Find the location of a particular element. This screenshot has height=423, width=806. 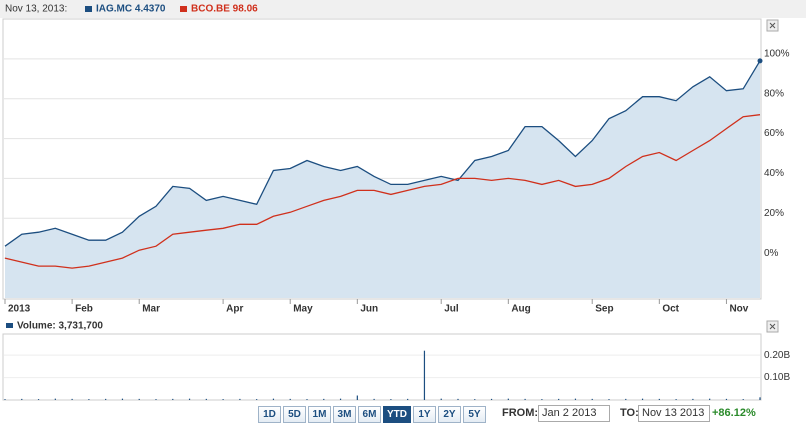

y-tick-label: 0.20B is located at coordinates (777, 355).